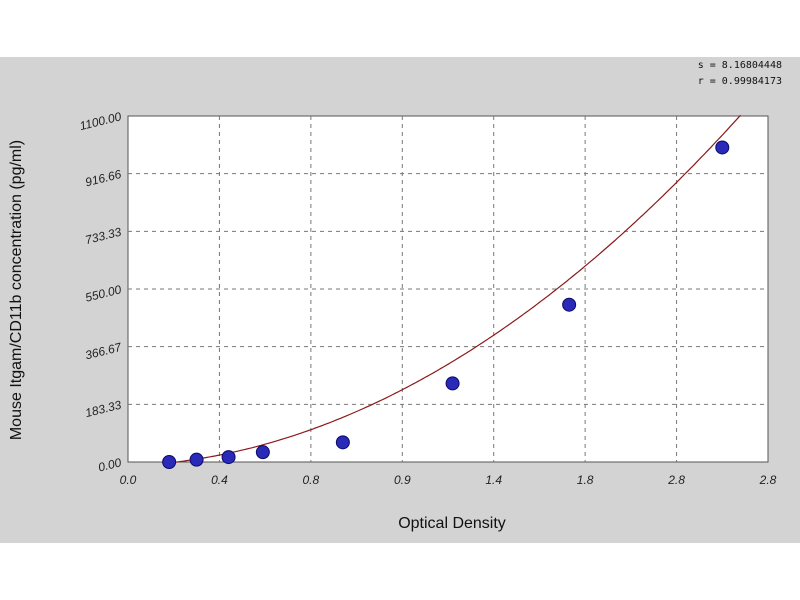 The image size is (800, 600). Describe the element at coordinates (104, 351) in the screenshot. I see `y-tick-label: 366.67` at that location.